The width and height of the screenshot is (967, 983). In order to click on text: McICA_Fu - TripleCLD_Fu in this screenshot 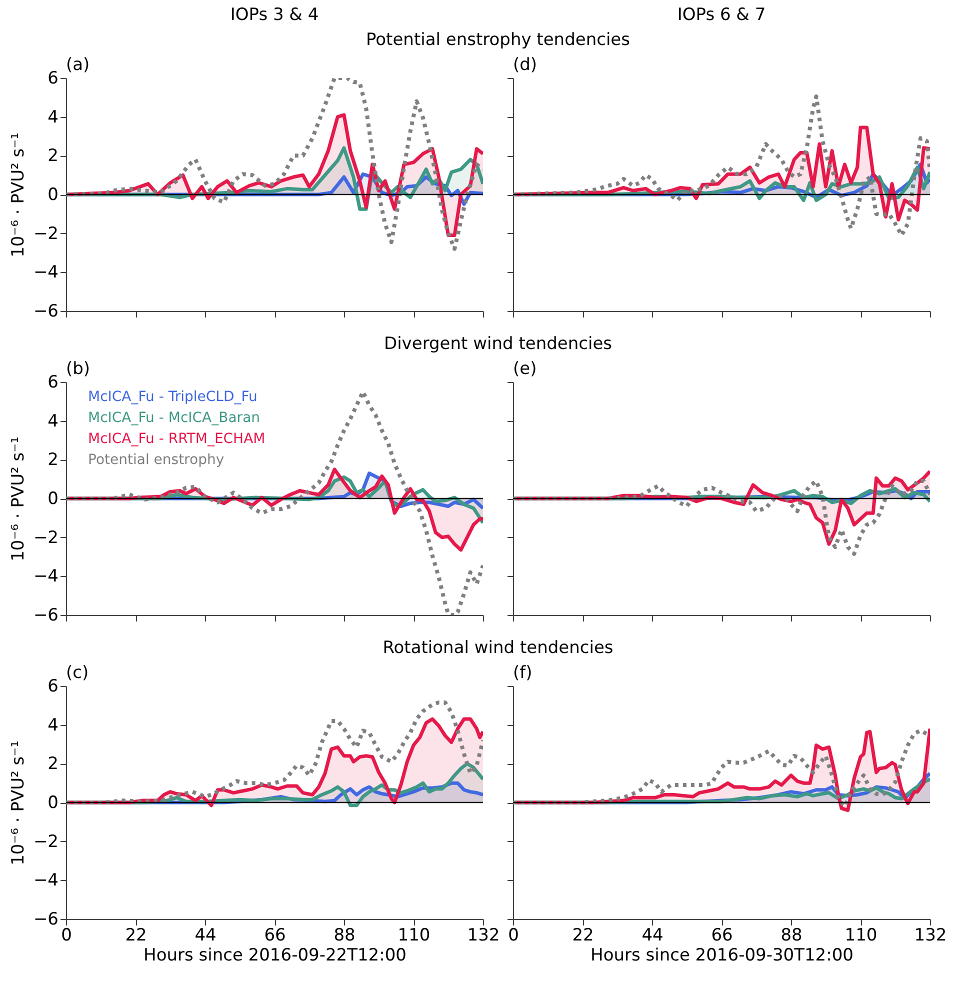, I will do `click(173, 397)`.